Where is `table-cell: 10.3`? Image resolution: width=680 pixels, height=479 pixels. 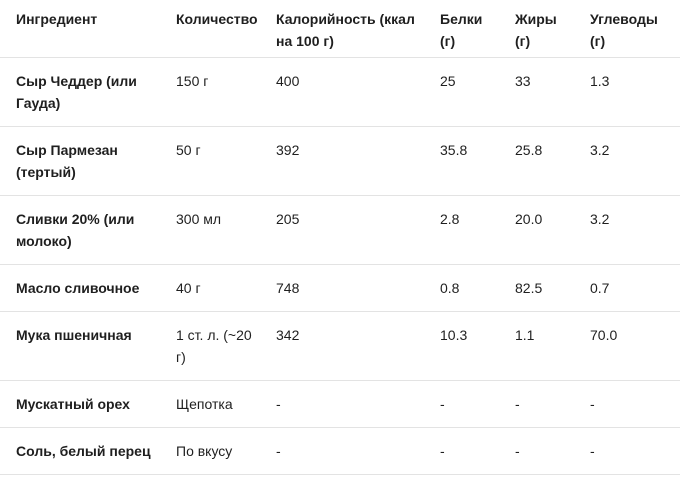
table-cell: 10.3 is located at coordinates (454, 334).